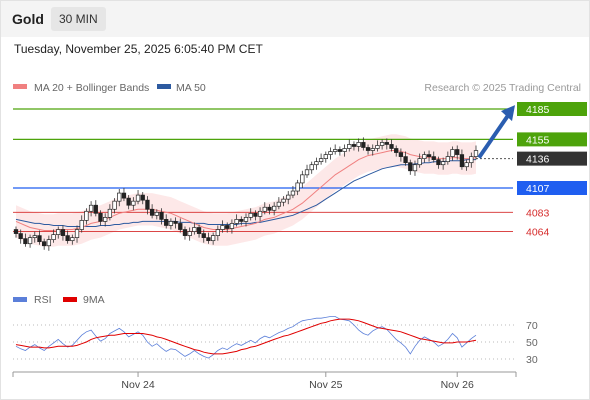 This screenshot has width=590, height=400. Describe the element at coordinates (538, 189) in the screenshot. I see `level-label-4107: 4107` at that location.